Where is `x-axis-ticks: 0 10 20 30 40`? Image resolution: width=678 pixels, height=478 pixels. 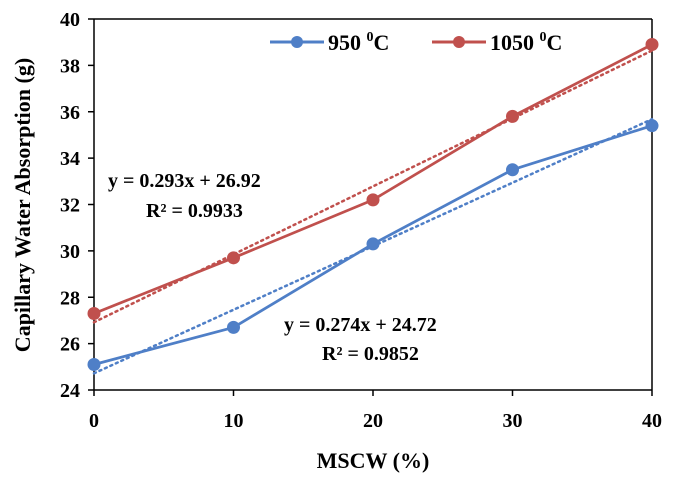 x-axis-ticks: 0 10 20 30 40 is located at coordinates (375, 411).